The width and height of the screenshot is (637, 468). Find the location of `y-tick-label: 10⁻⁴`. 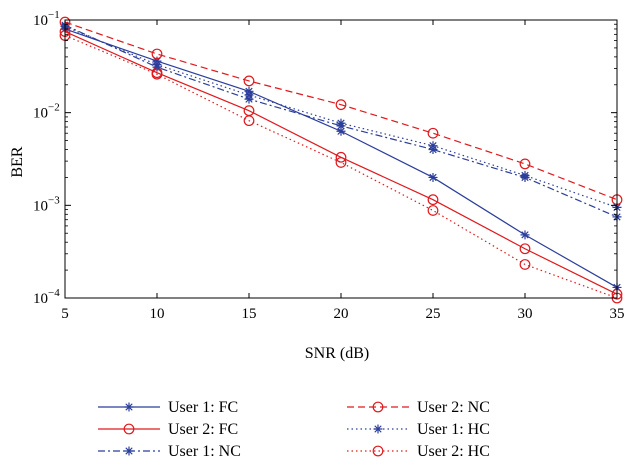

y-tick-label: 10⁻⁴ is located at coordinates (46, 297).